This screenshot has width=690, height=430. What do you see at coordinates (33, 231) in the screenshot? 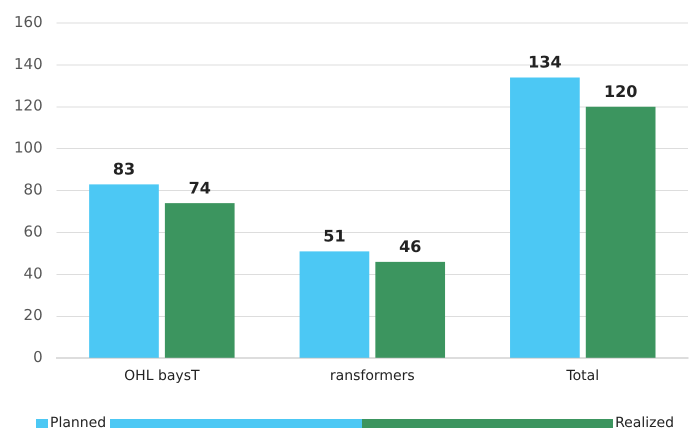
I see `y-tick-label: 60` at bounding box center [33, 231].